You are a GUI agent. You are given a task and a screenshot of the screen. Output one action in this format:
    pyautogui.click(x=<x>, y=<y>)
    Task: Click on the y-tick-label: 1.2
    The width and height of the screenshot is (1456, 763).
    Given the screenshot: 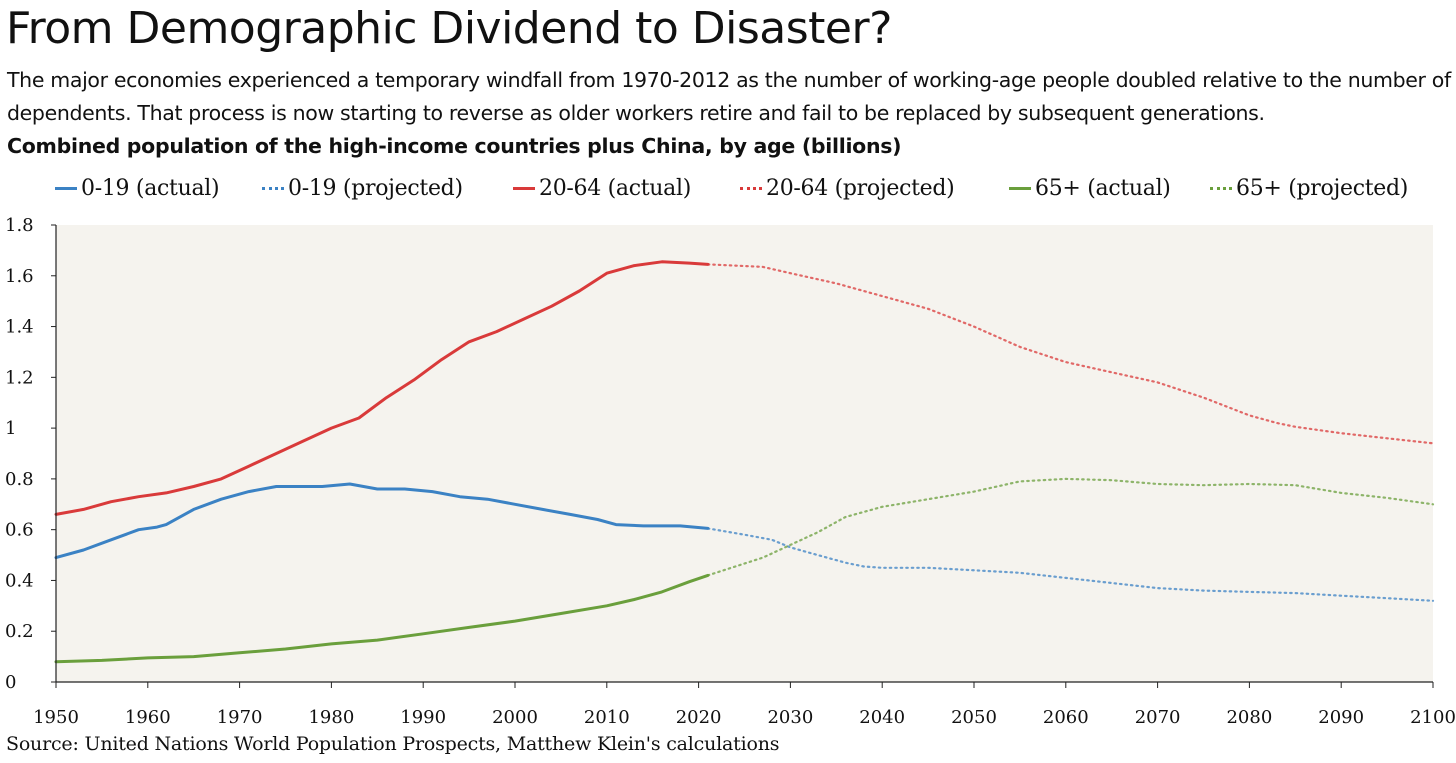 What is the action you would take?
    pyautogui.click(x=19, y=377)
    